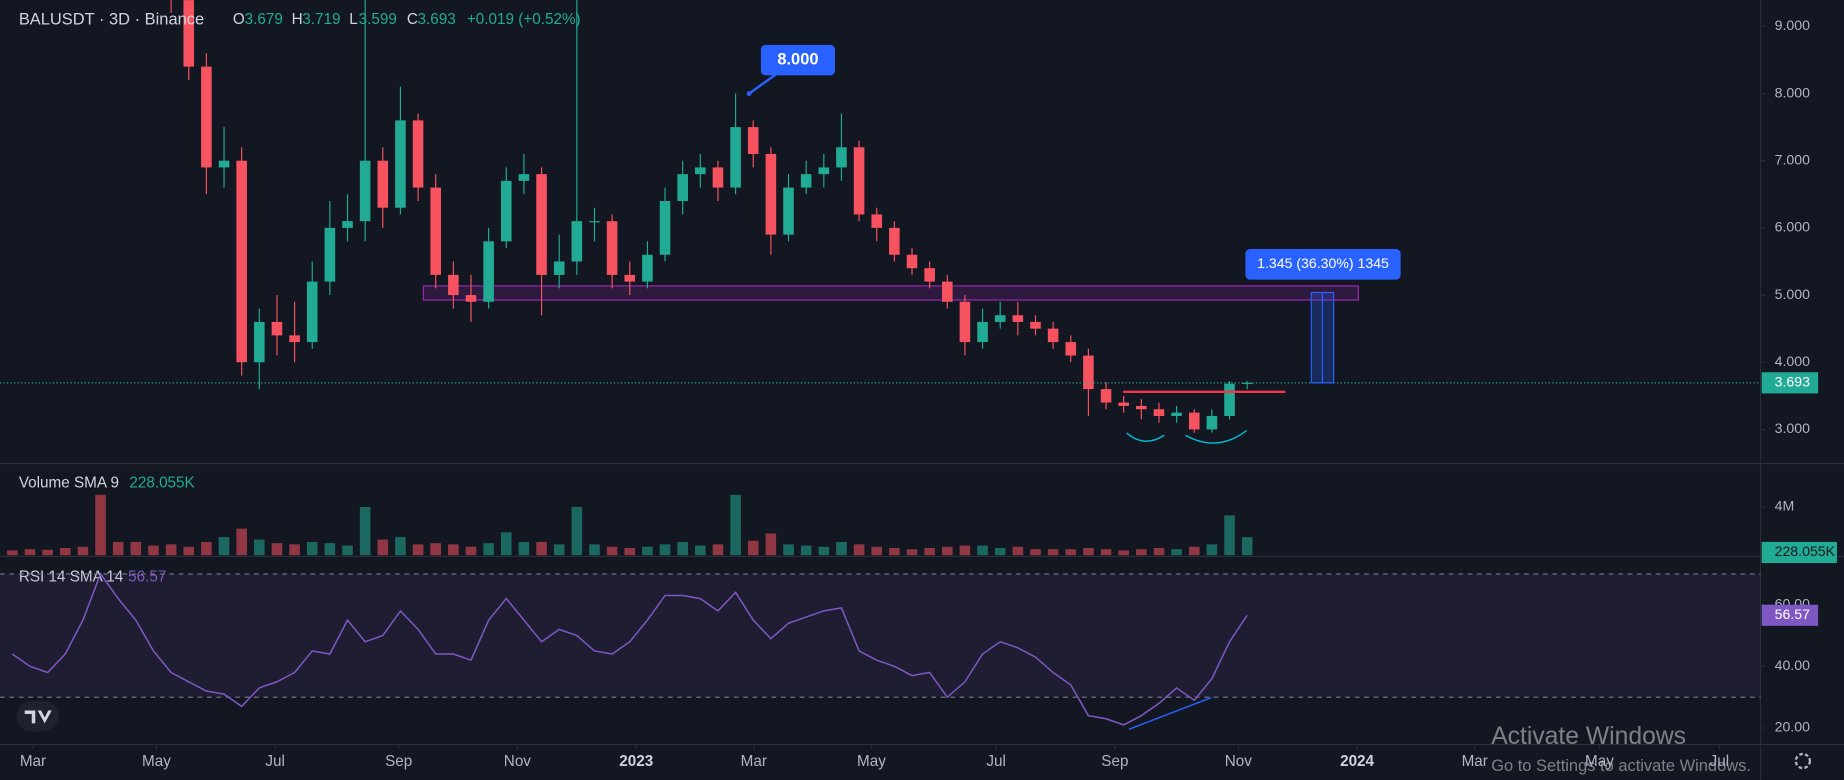 This screenshot has height=780, width=1844. What do you see at coordinates (1588, 736) in the screenshot?
I see `watermark-title: Activate Windows` at bounding box center [1588, 736].